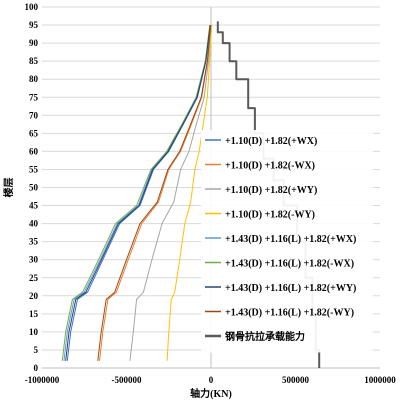 The height and width of the screenshot is (410, 400). Describe the element at coordinates (32, 7) in the screenshot. I see `y-tick-label: 100` at that location.